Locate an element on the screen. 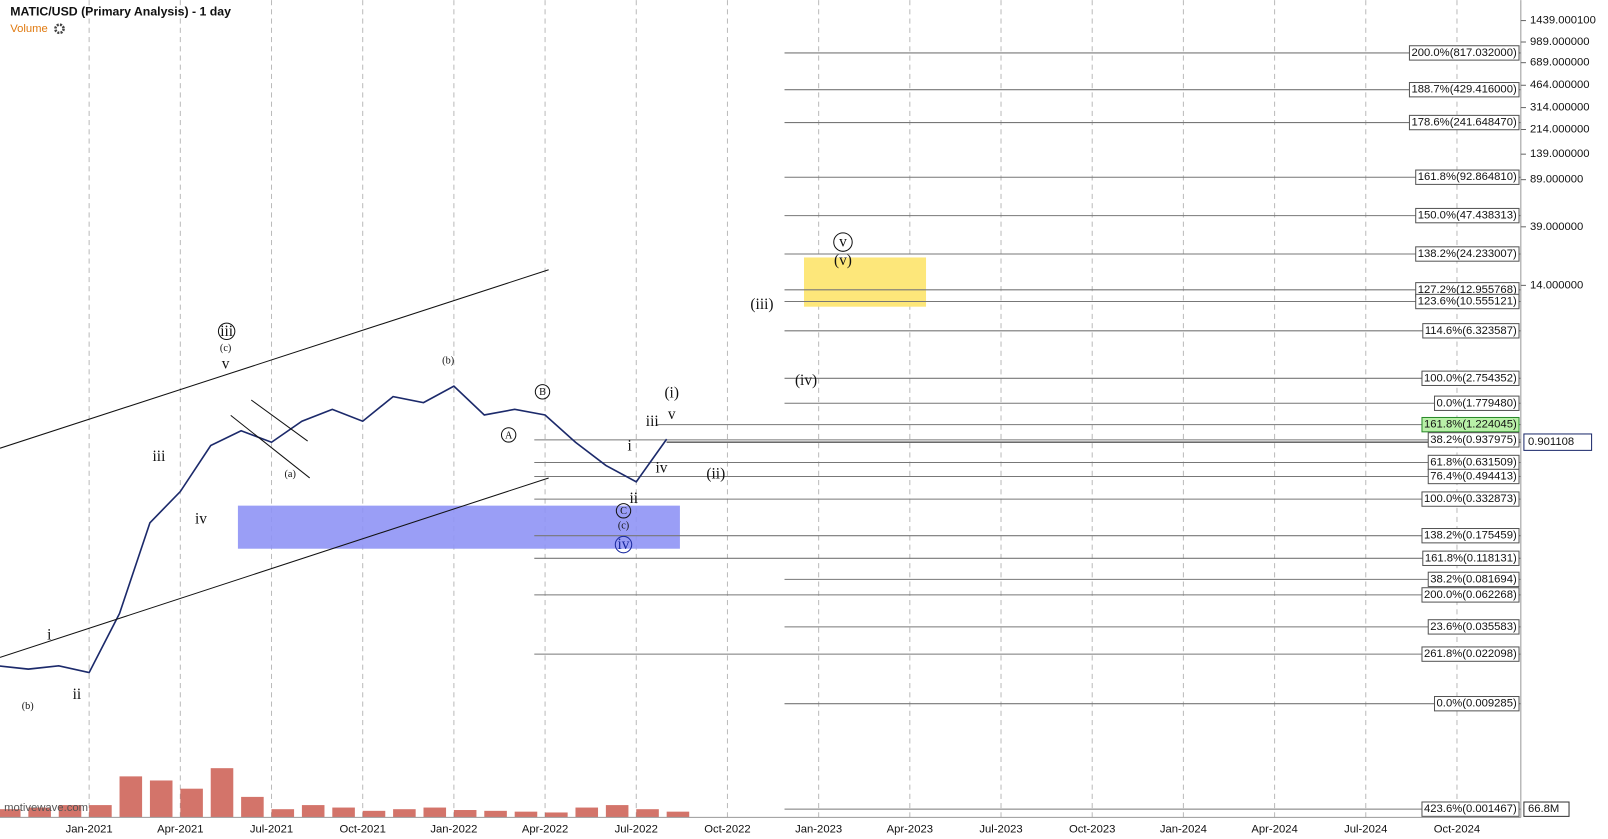 The image size is (1608, 839). fib-label-text: 38.2%(0.937975) is located at coordinates (1473, 440).